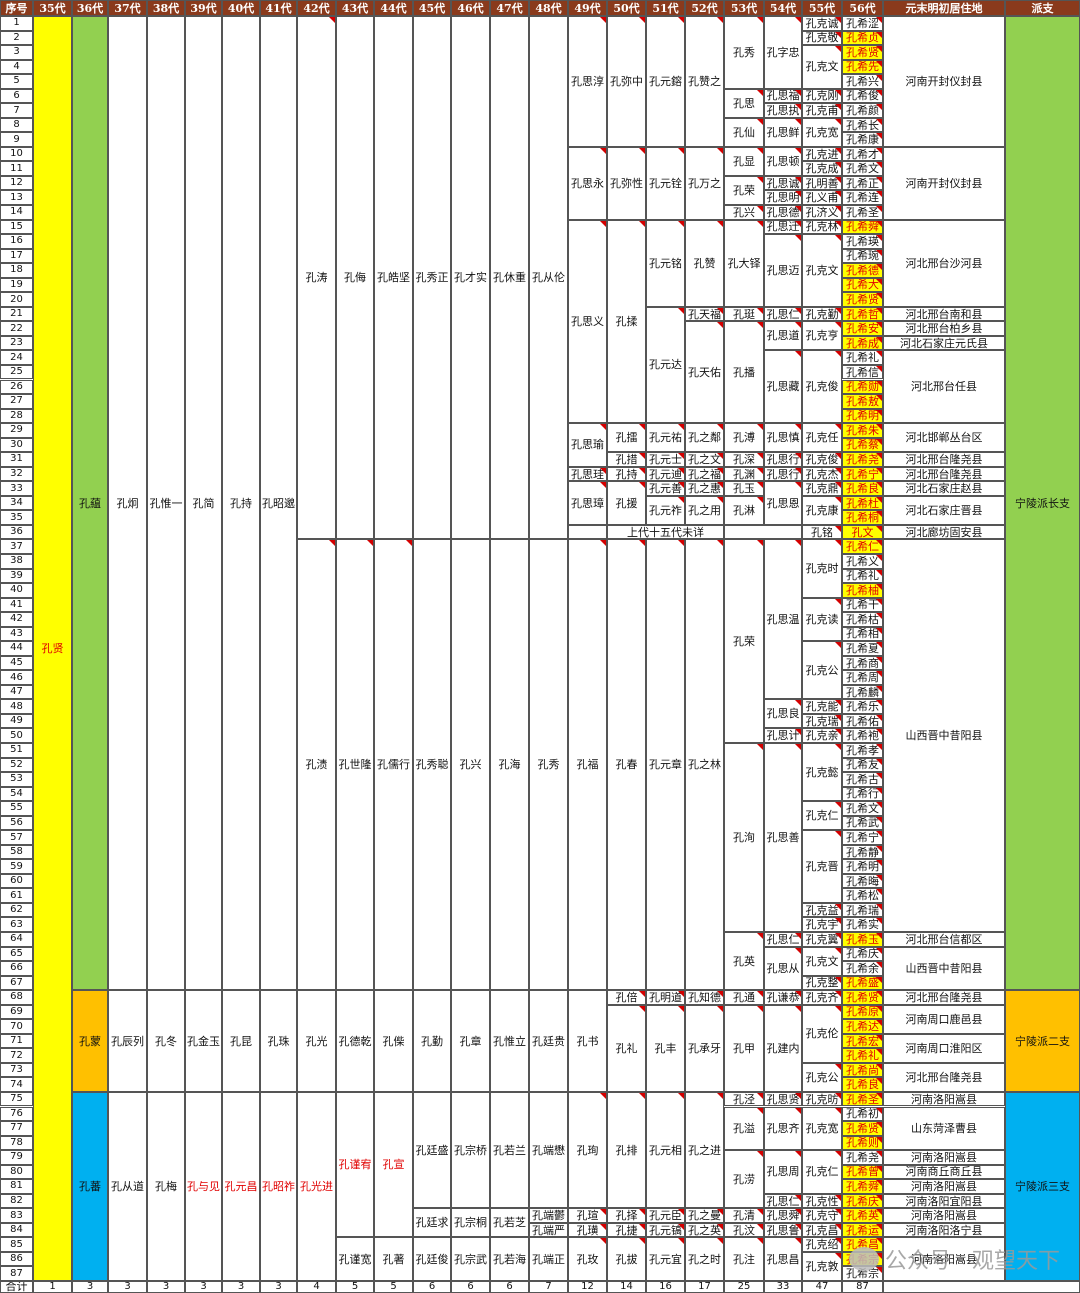 The image size is (1080, 1293). I want to click on total-6: 3, so click(241, 1286).